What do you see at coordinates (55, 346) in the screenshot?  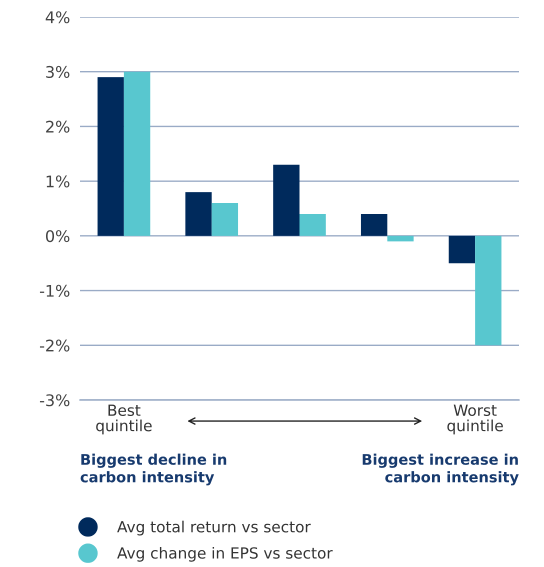 I see `y-tick-label: -2%` at bounding box center [55, 346].